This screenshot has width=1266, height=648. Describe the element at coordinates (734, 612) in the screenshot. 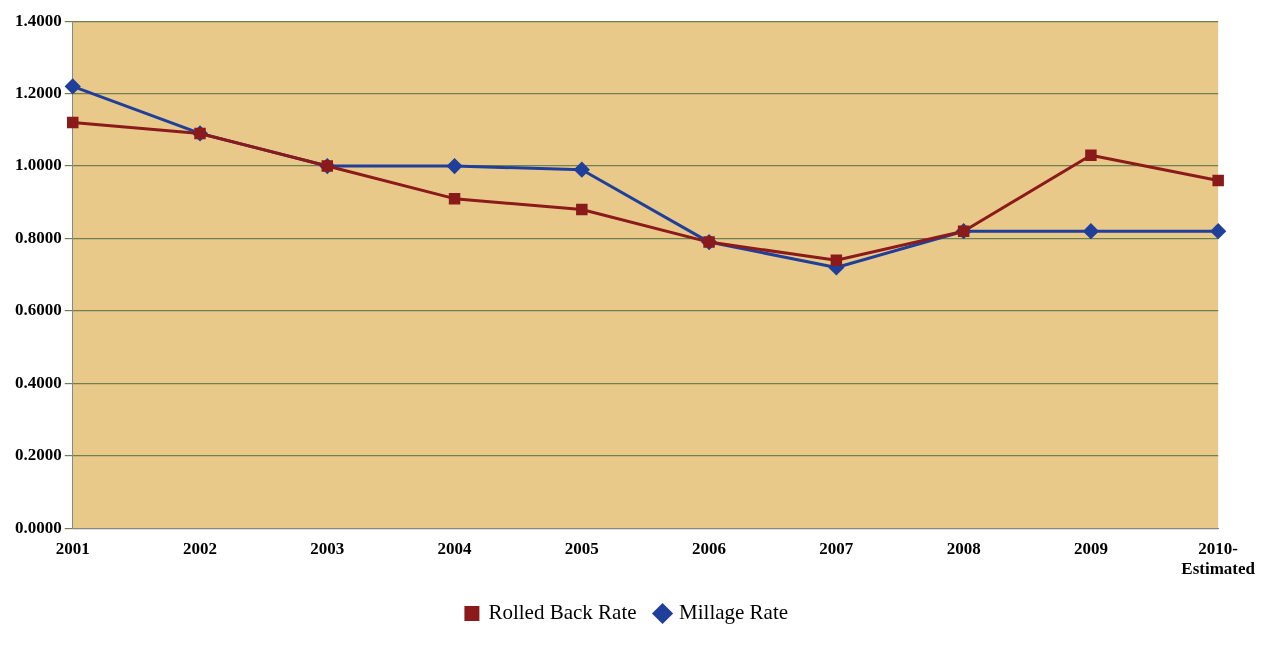

I see `legend-label: Millage Rate` at that location.